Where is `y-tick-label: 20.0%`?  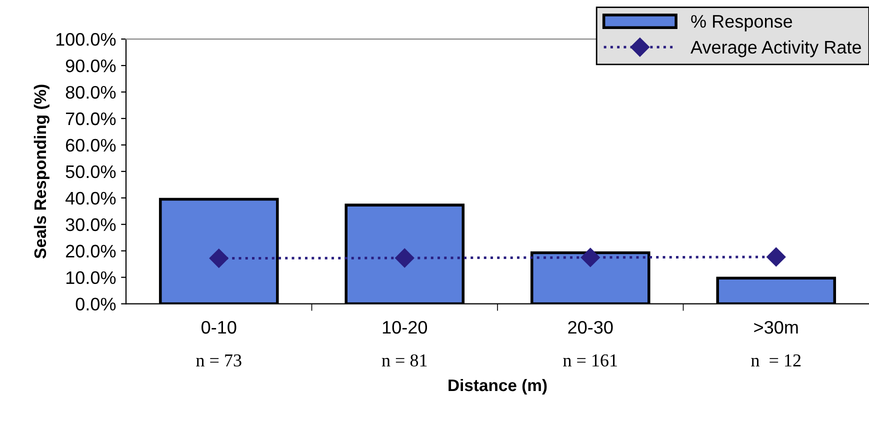 y-tick-label: 20.0% is located at coordinates (91, 251).